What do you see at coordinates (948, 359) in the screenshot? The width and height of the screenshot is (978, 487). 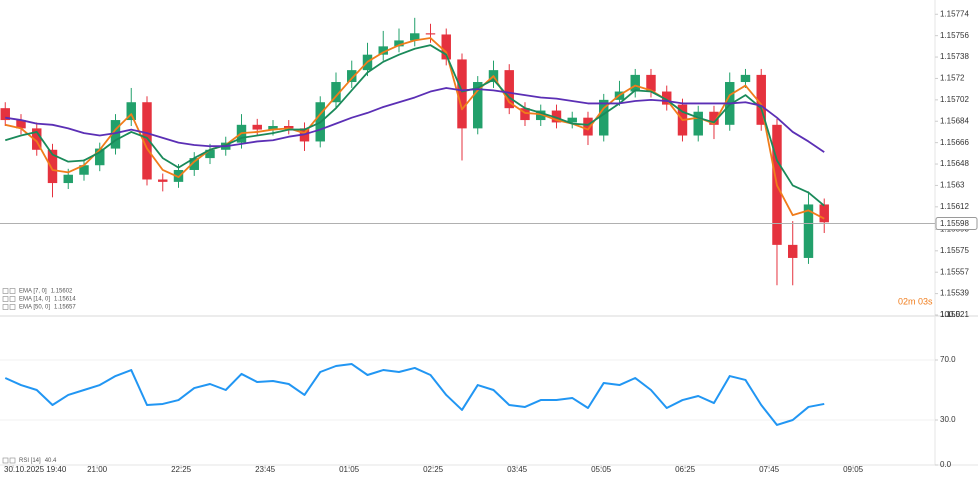 I see `y-tick-label: 70.0` at bounding box center [948, 359].